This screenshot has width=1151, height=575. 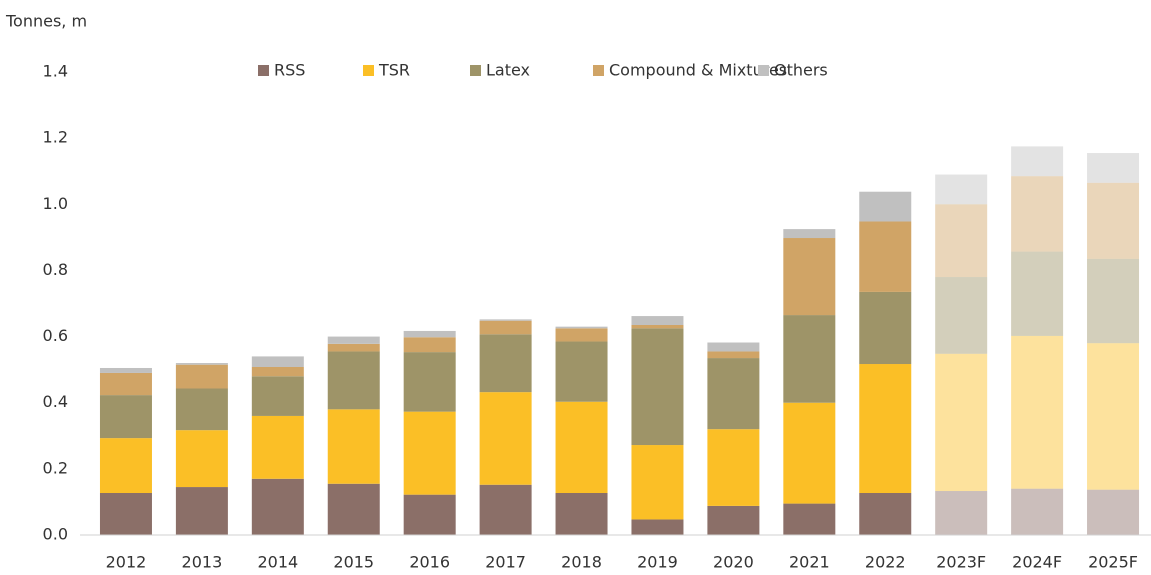 What do you see at coordinates (394, 70) in the screenshot?
I see `legend-label: TSR` at bounding box center [394, 70].